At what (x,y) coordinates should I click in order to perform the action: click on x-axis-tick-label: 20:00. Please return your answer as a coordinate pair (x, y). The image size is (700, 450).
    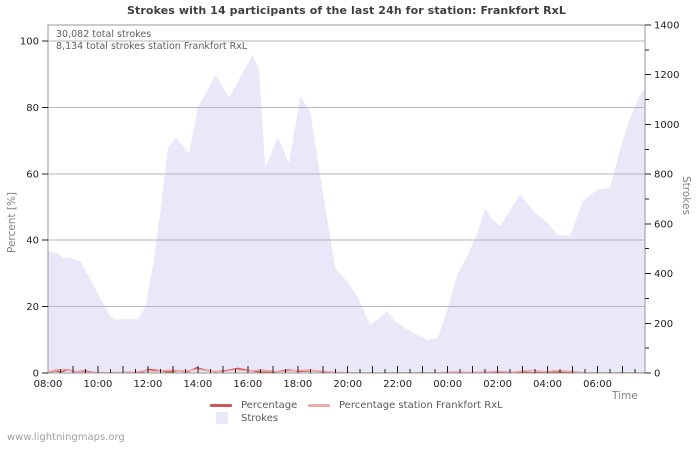
    Looking at the image, I should click on (347, 384).